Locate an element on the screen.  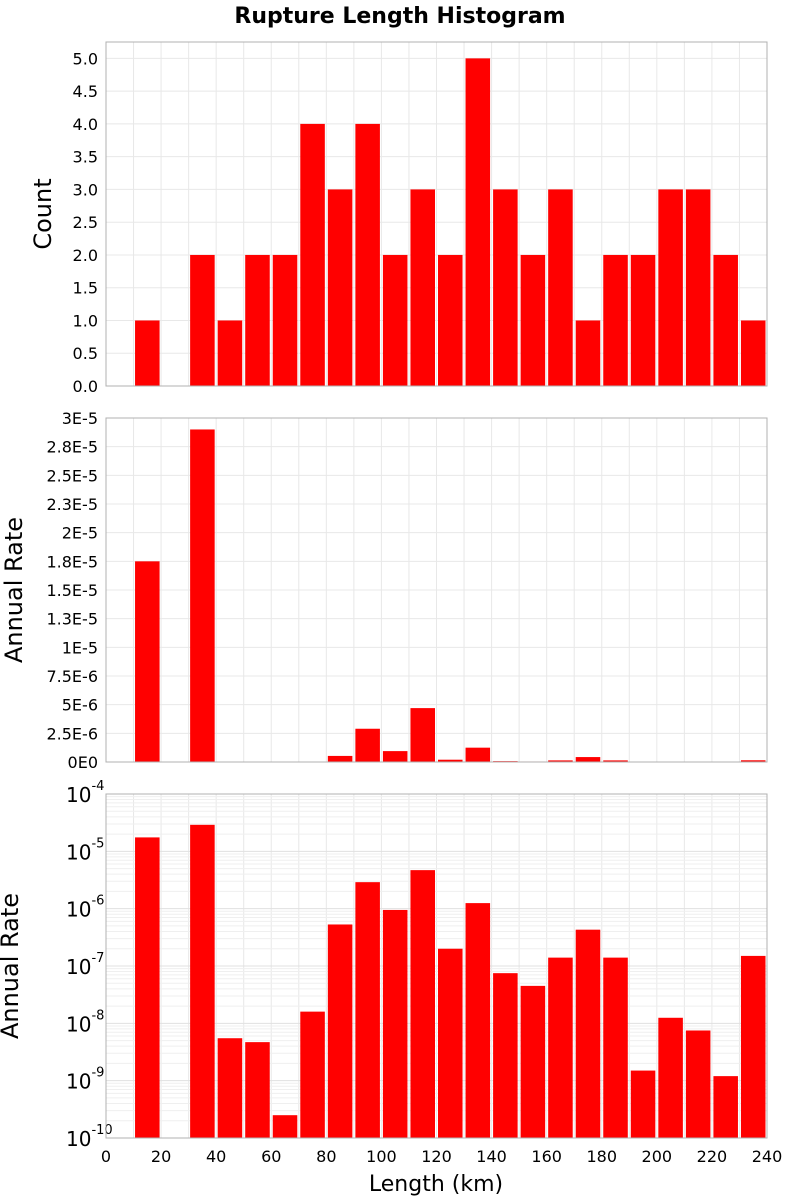
y-tick-label: 1.8E-5 is located at coordinates (72, 561).